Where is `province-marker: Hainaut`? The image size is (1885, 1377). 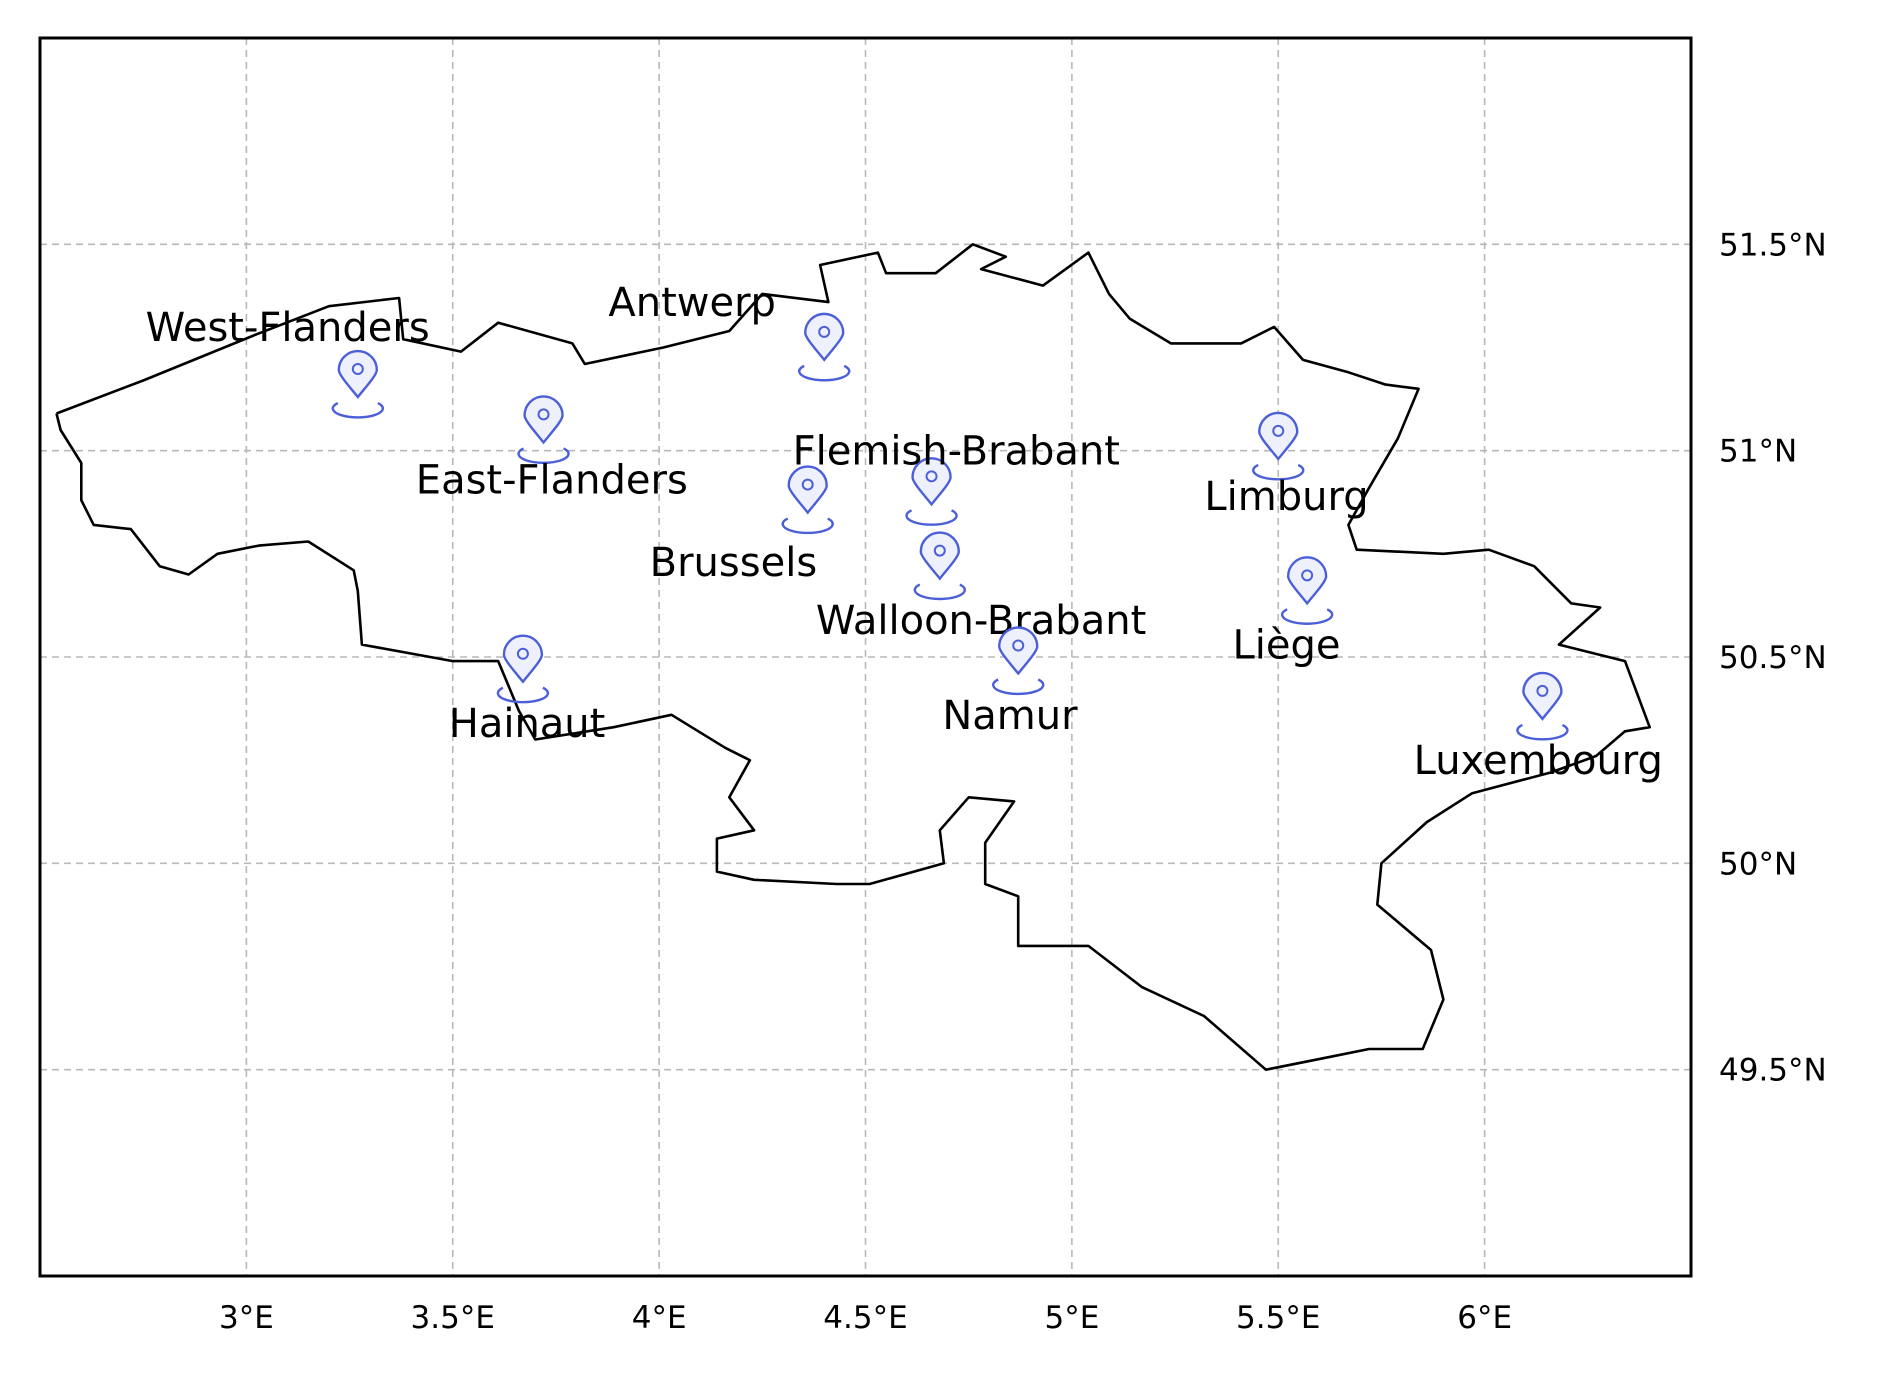 province-marker: Hainaut is located at coordinates (527, 690).